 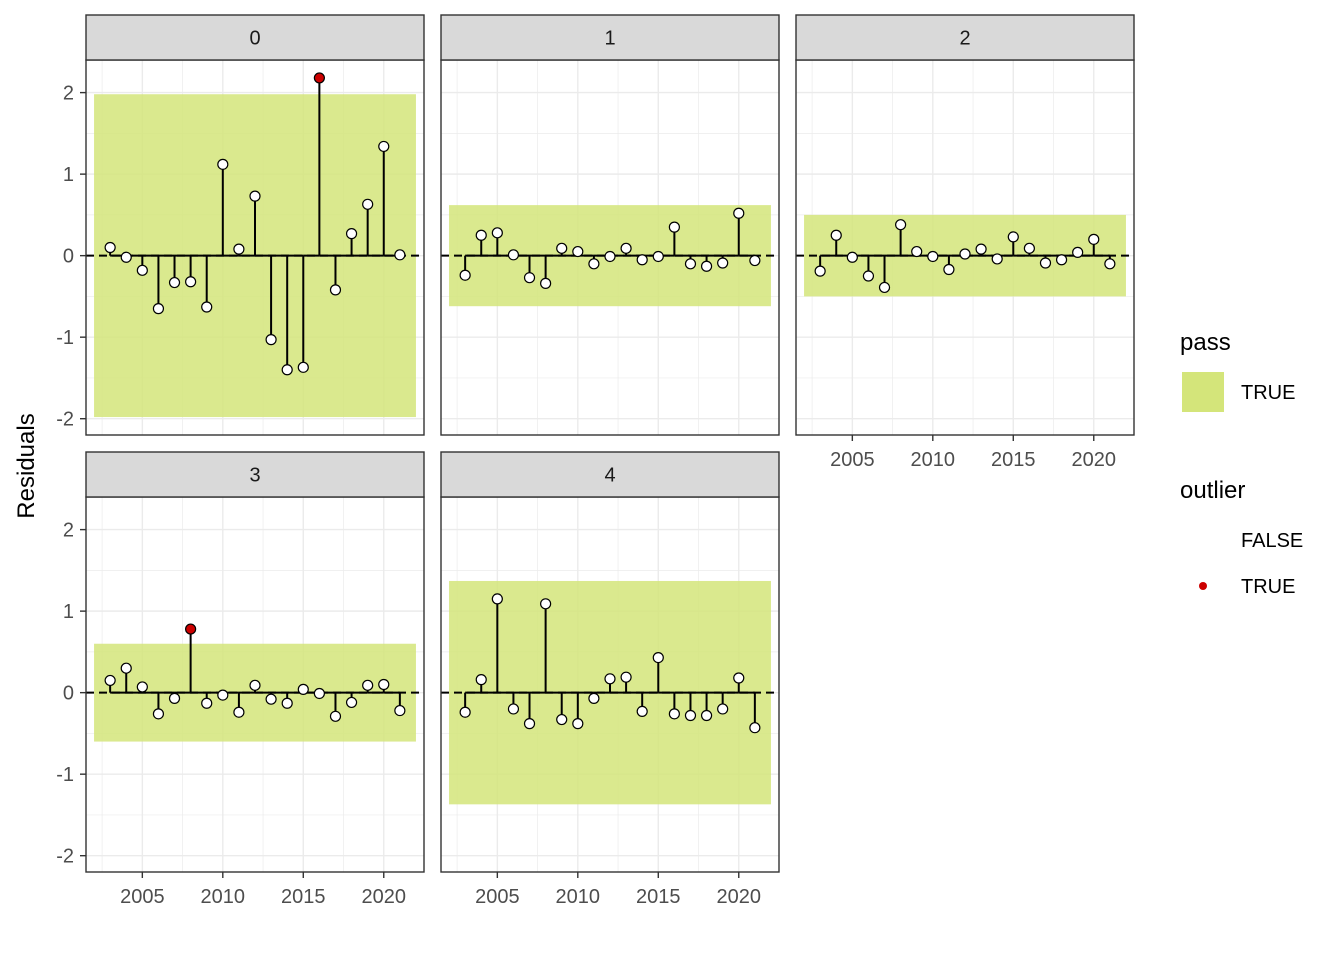 I want to click on facet-strip-label: 2, so click(x=964, y=39).